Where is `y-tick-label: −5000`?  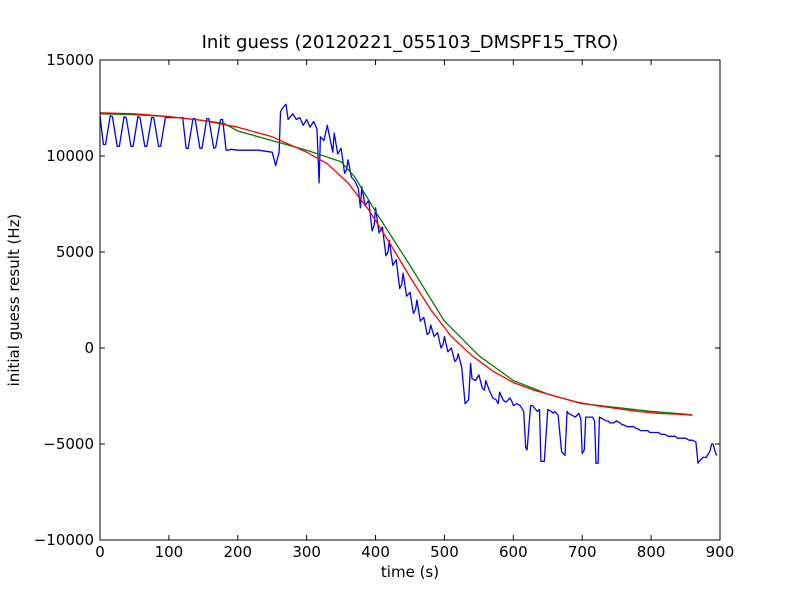
y-tick-label: −5000 is located at coordinates (68, 444).